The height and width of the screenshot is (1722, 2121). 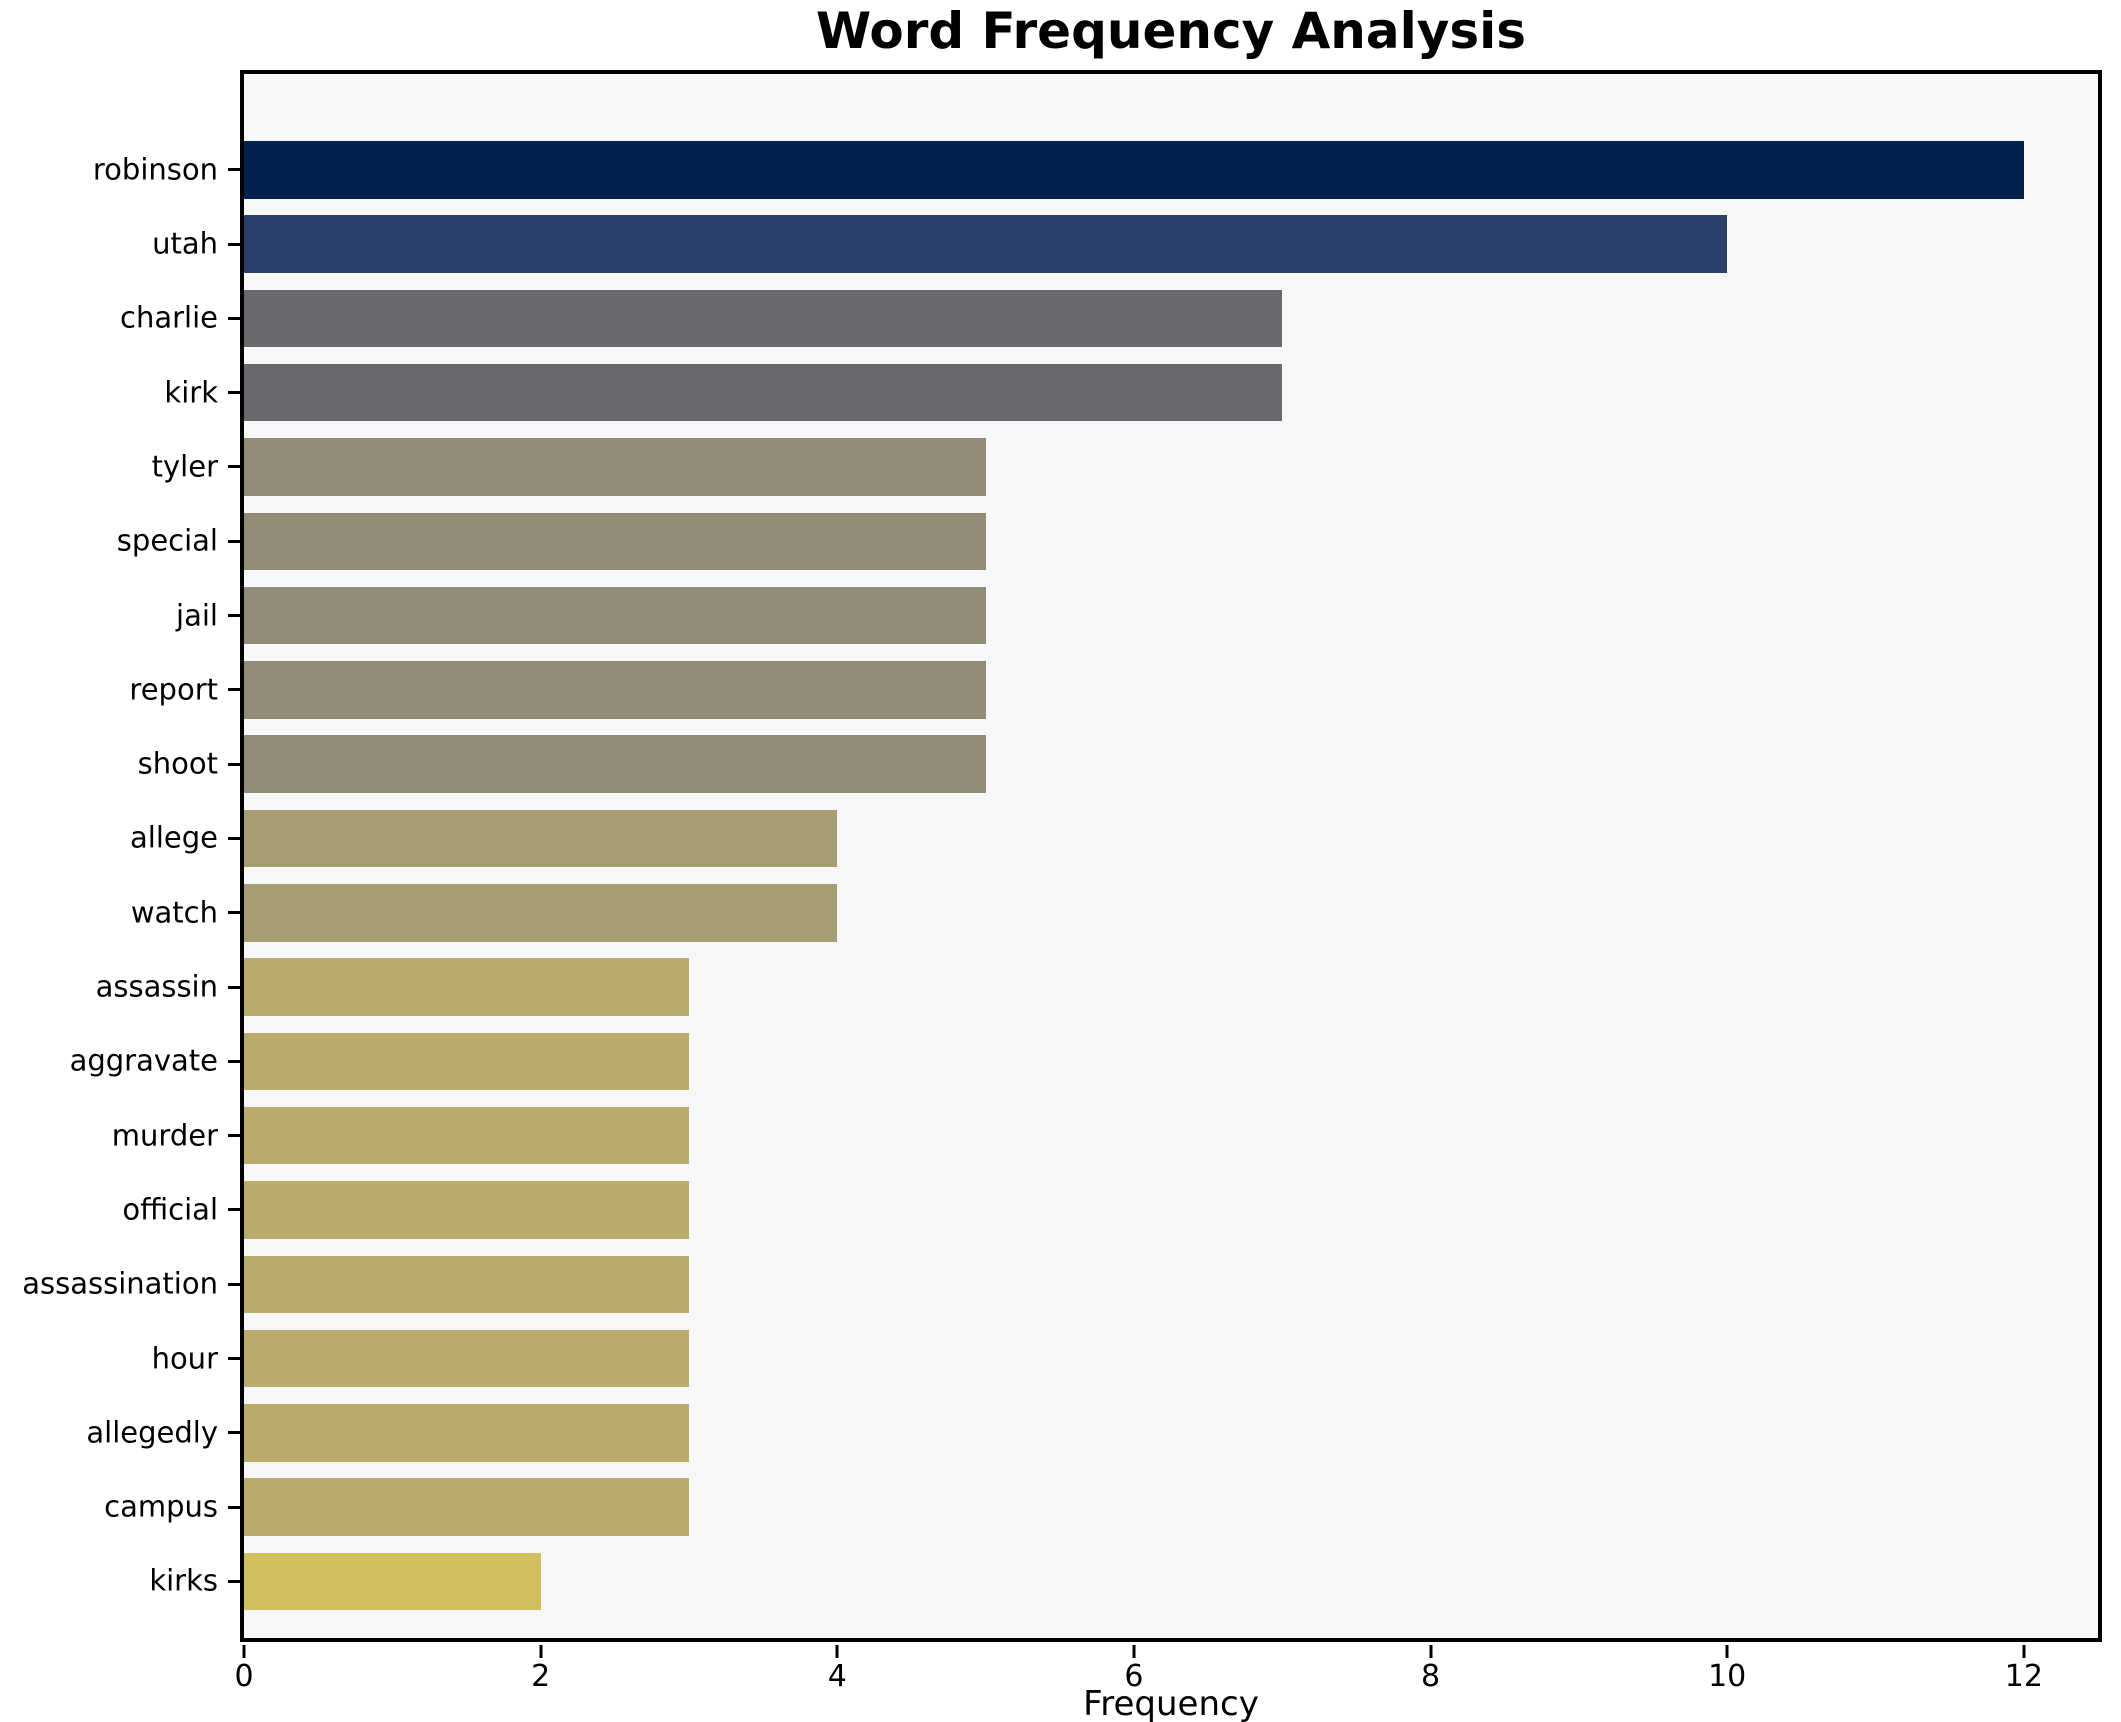 What do you see at coordinates (1171, 31) in the screenshot?
I see `chart-title: Word Frequency Analysis` at bounding box center [1171, 31].